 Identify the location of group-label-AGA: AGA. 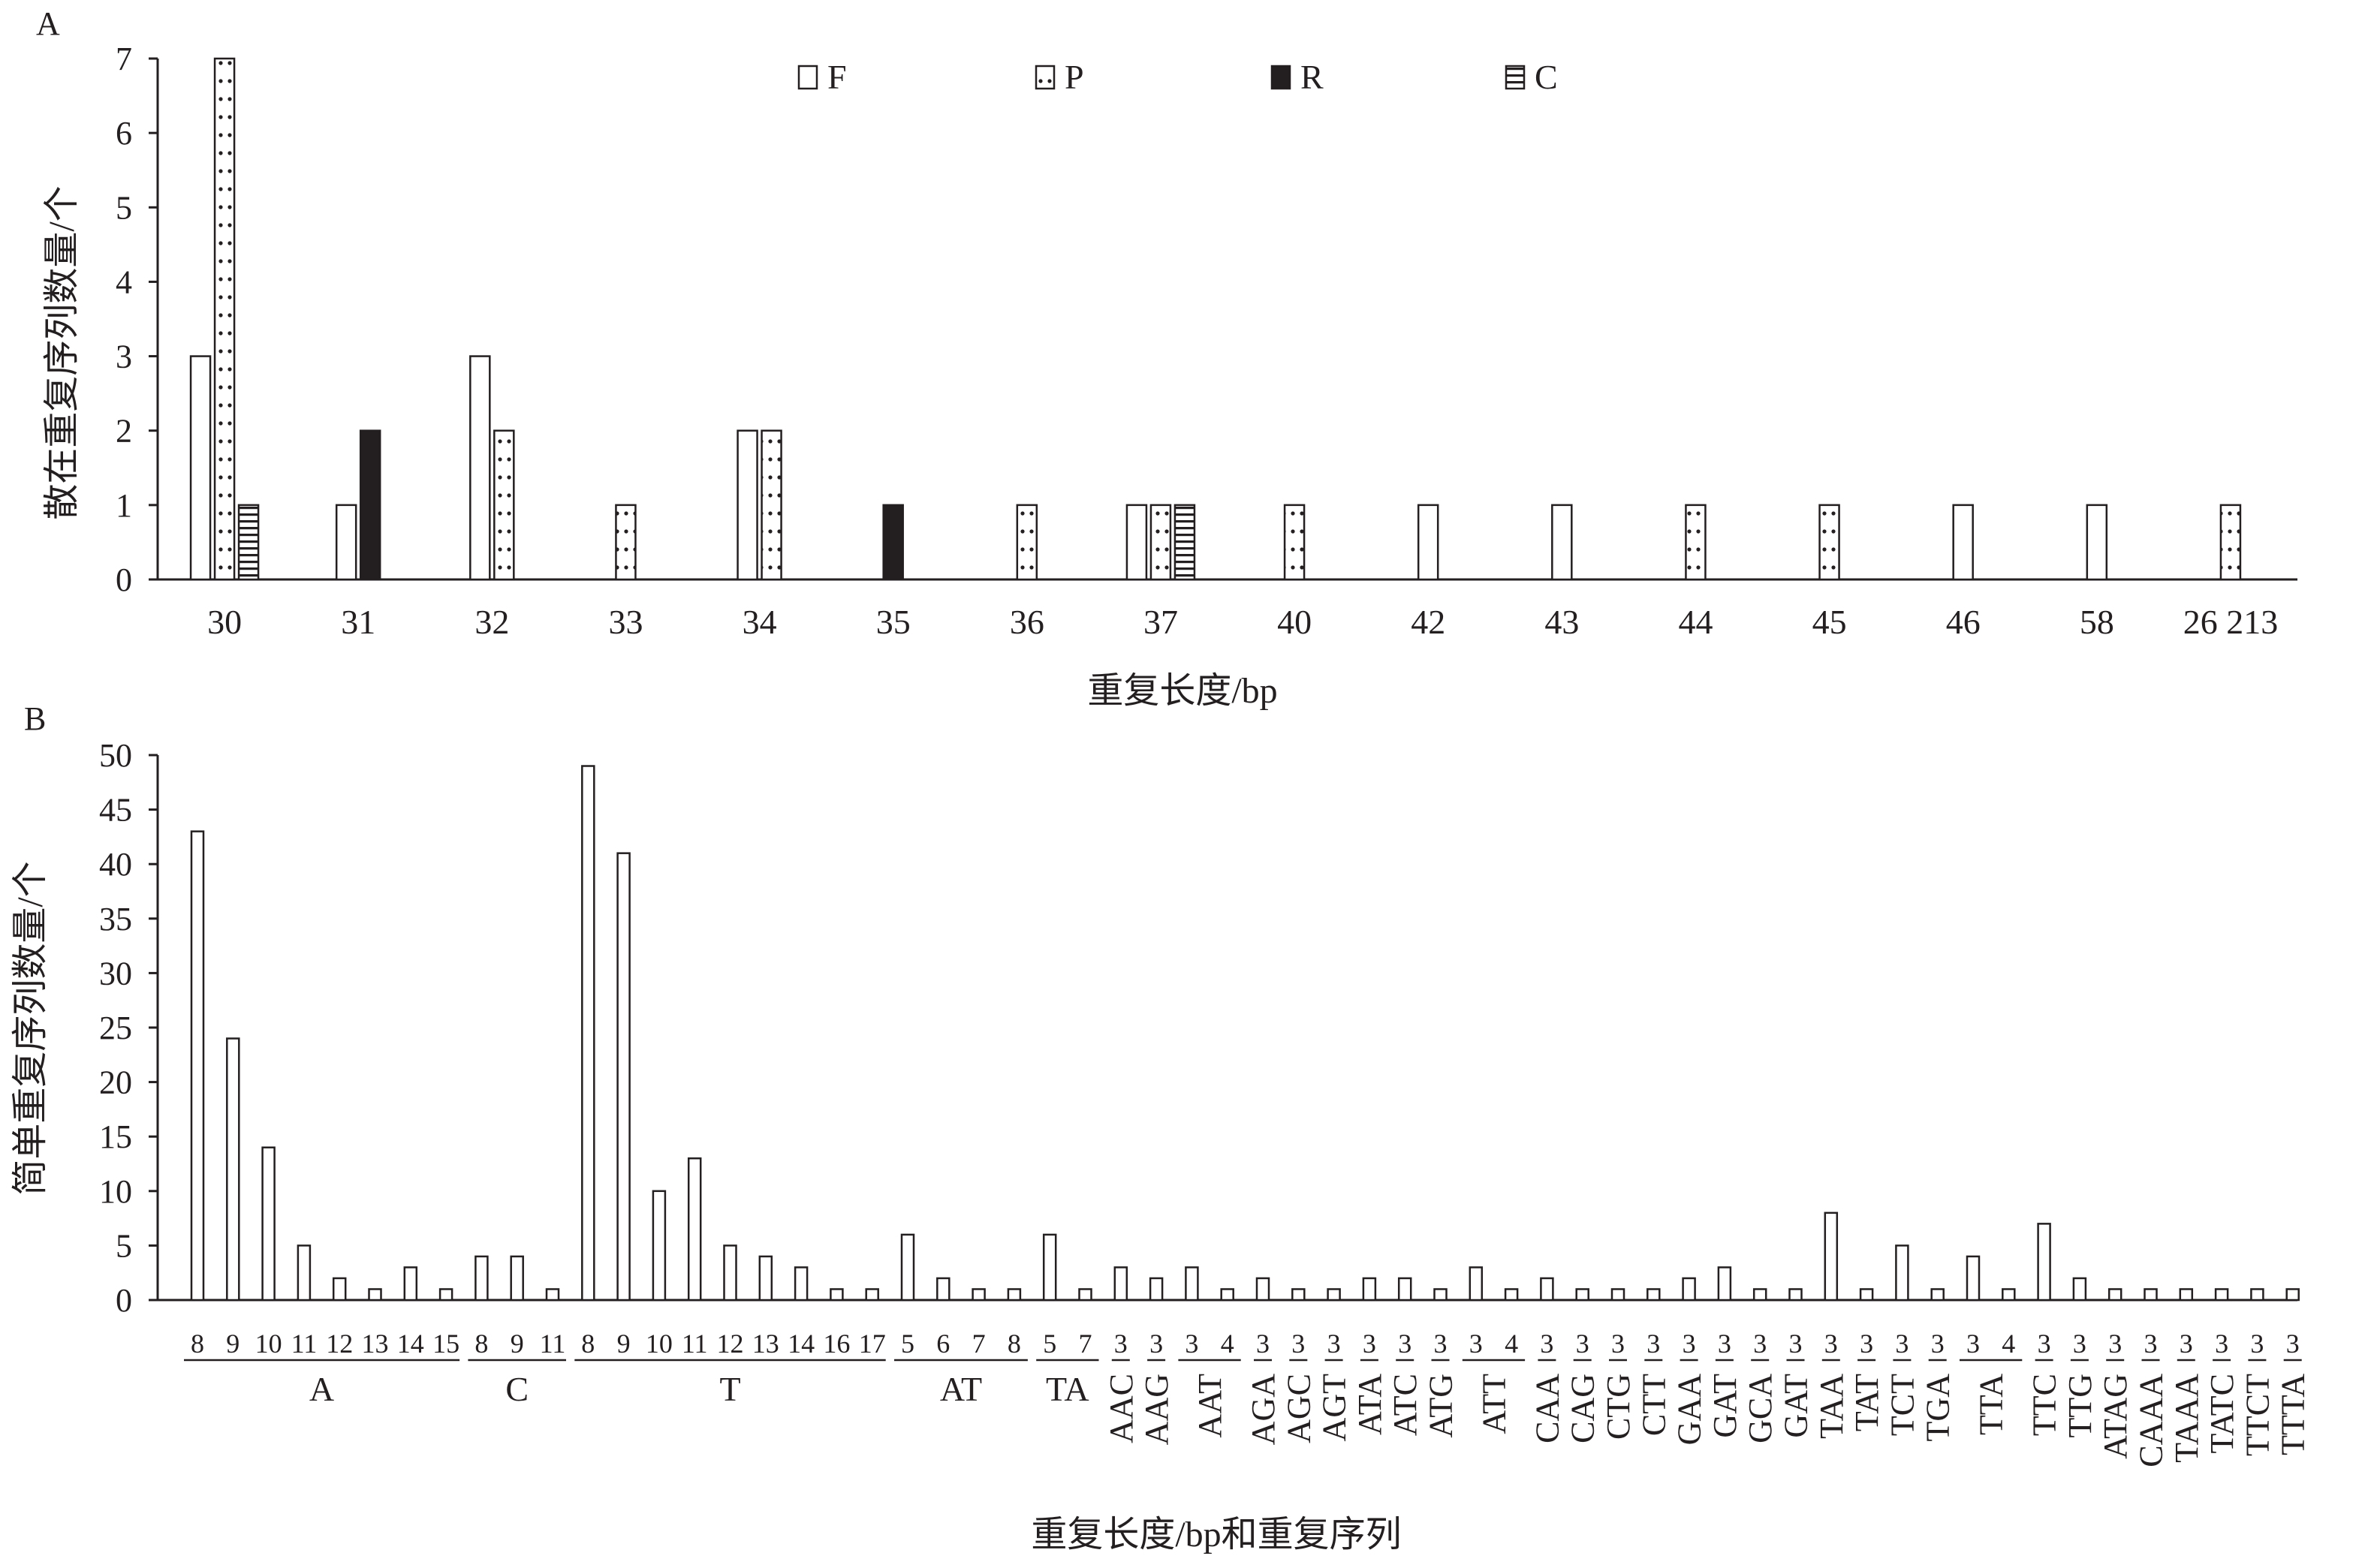
(1263, 1410).